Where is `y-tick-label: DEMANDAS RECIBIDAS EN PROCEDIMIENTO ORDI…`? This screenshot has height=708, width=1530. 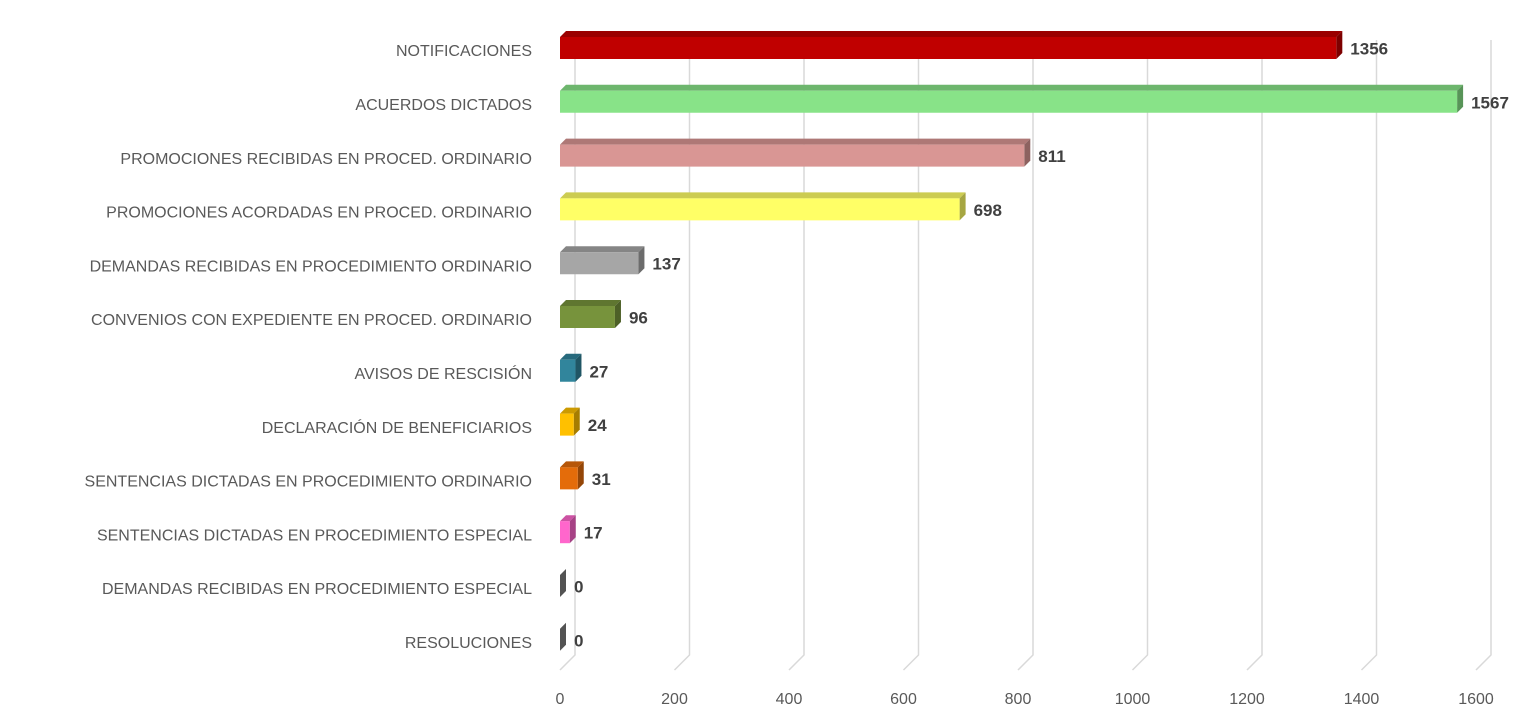
y-tick-label: DEMANDAS RECIBIDAS EN PROCEDIMIENTO ORDI… is located at coordinates (311, 266).